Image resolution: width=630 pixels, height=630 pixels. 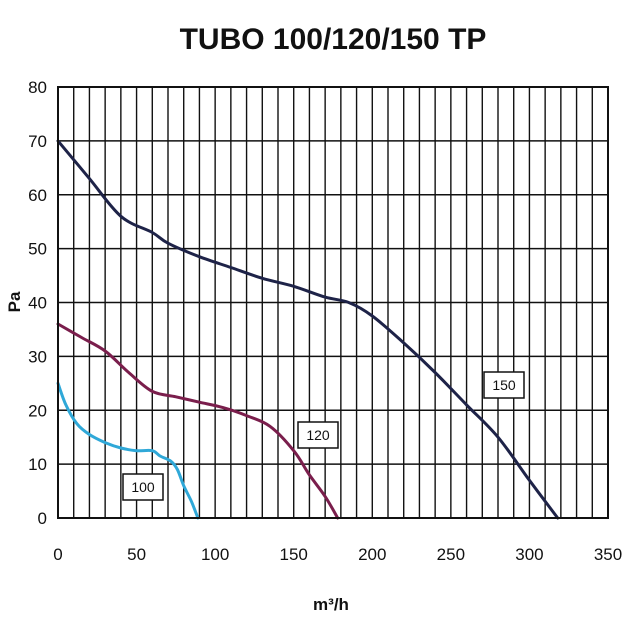 I want to click on y-tick-label: 10, so click(x=37, y=464).